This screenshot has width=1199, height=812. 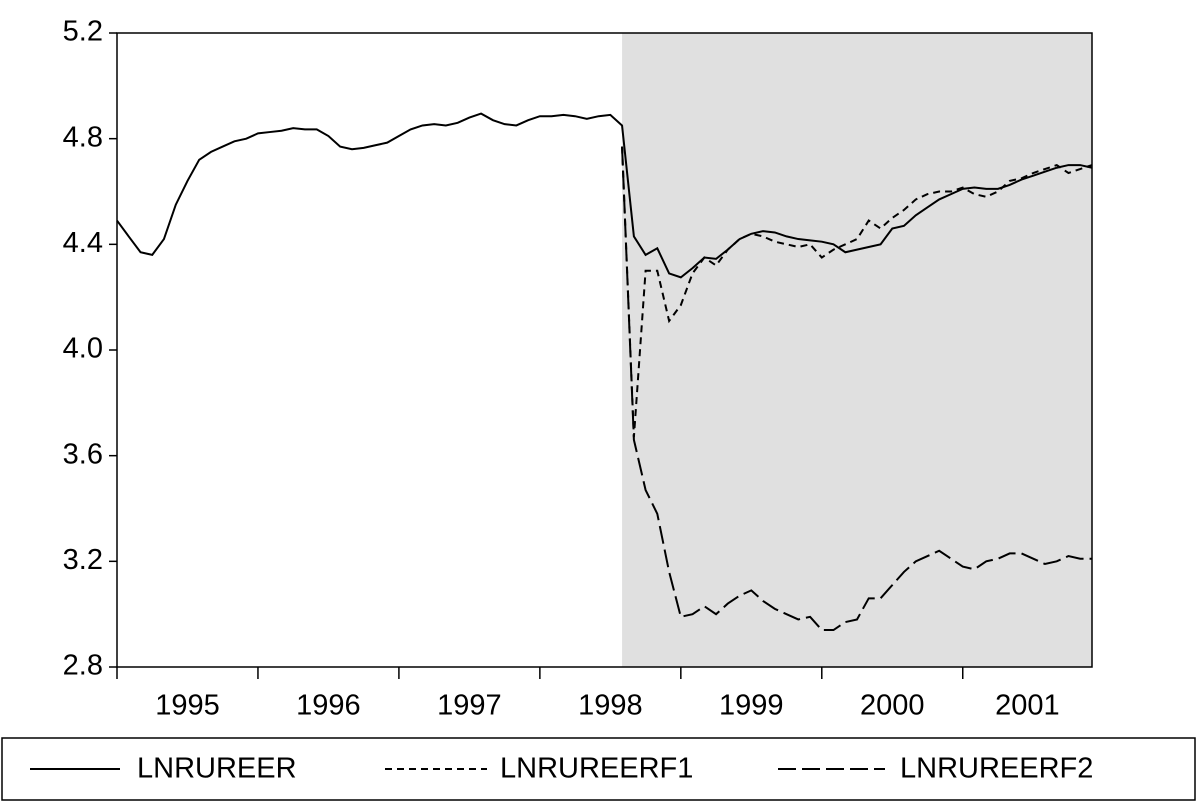 I want to click on legend-label: LNRUREERF1, so click(x=596, y=769).